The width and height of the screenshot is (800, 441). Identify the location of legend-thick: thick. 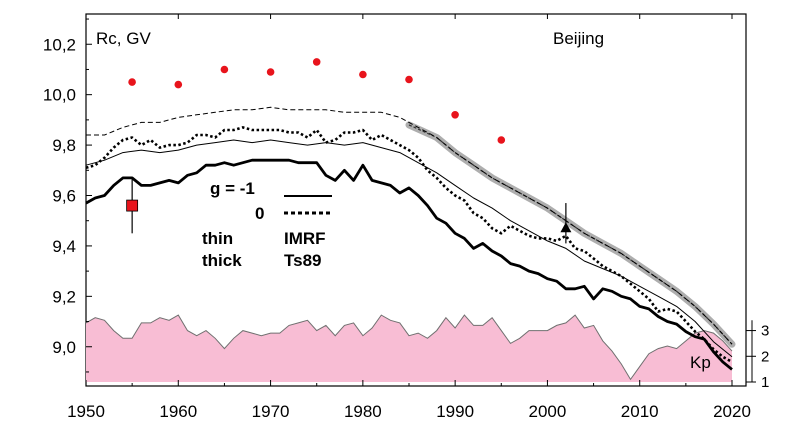
(222, 260).